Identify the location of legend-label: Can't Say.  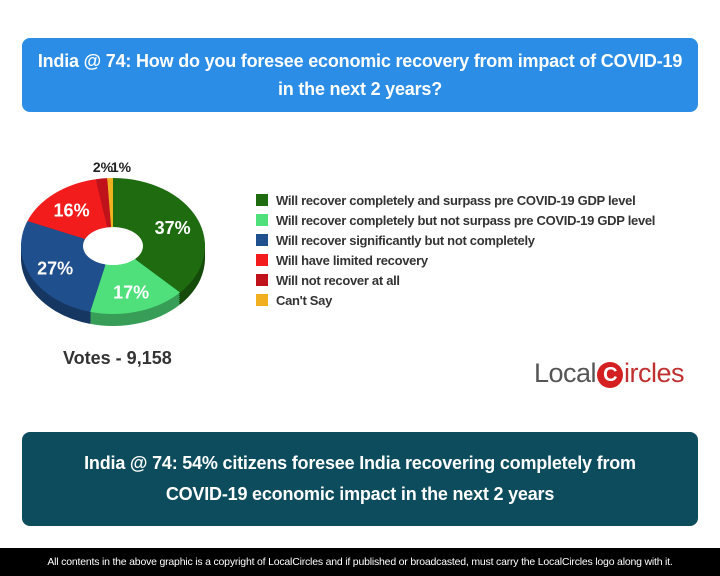
(304, 300).